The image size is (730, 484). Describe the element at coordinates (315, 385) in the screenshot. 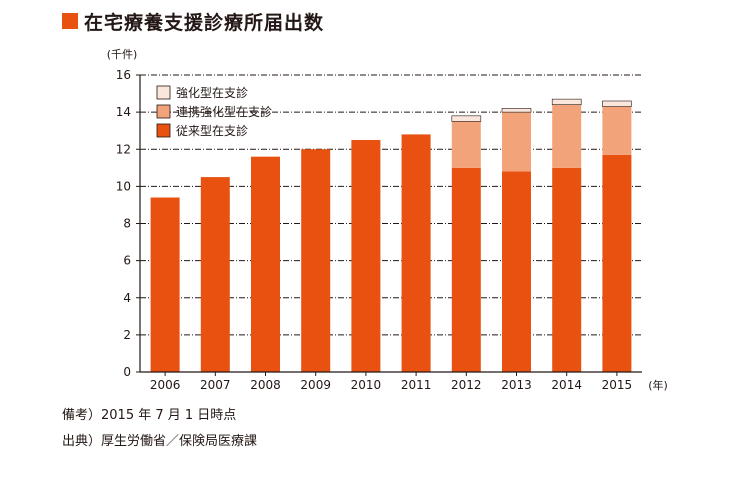

I see `x-tick-label: 2009` at that location.